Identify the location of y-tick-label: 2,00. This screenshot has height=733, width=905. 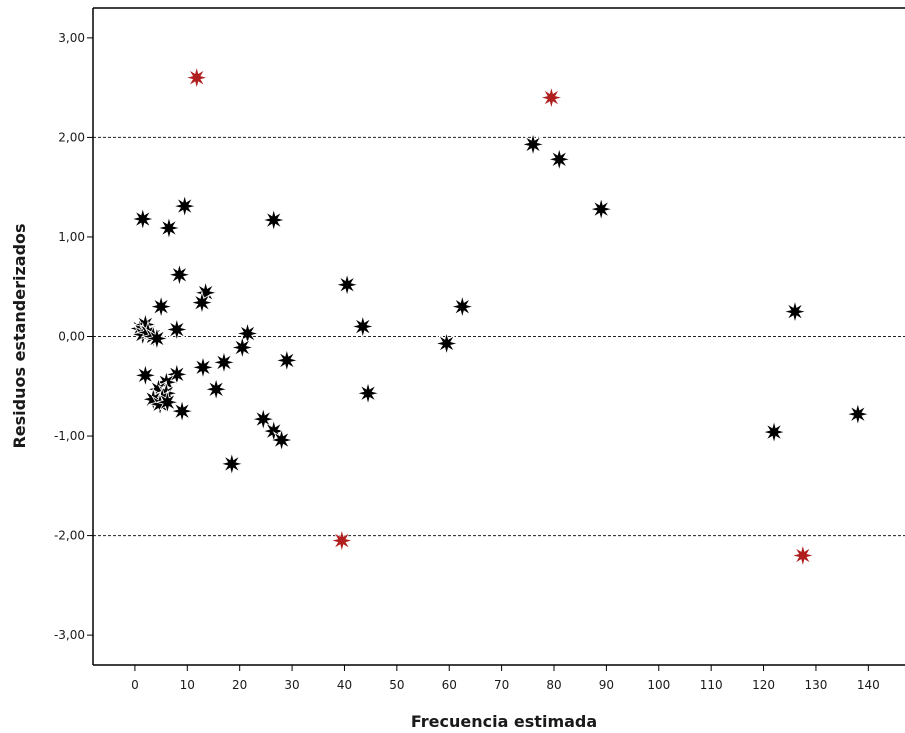
(71, 137).